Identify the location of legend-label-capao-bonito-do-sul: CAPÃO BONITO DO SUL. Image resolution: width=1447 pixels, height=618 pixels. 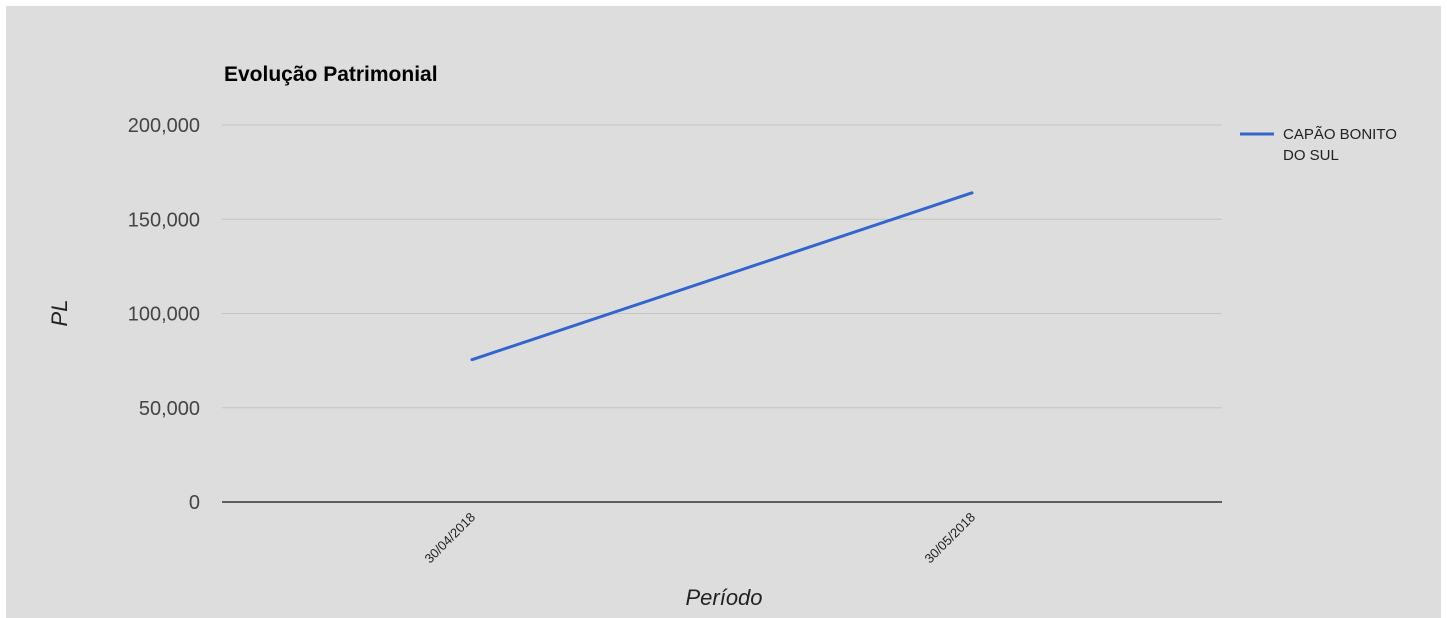
(1342, 145).